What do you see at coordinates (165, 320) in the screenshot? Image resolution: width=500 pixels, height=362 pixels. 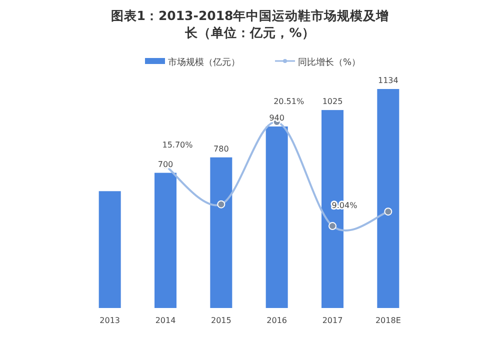 I see `x-tick-label: 2014` at bounding box center [165, 320].